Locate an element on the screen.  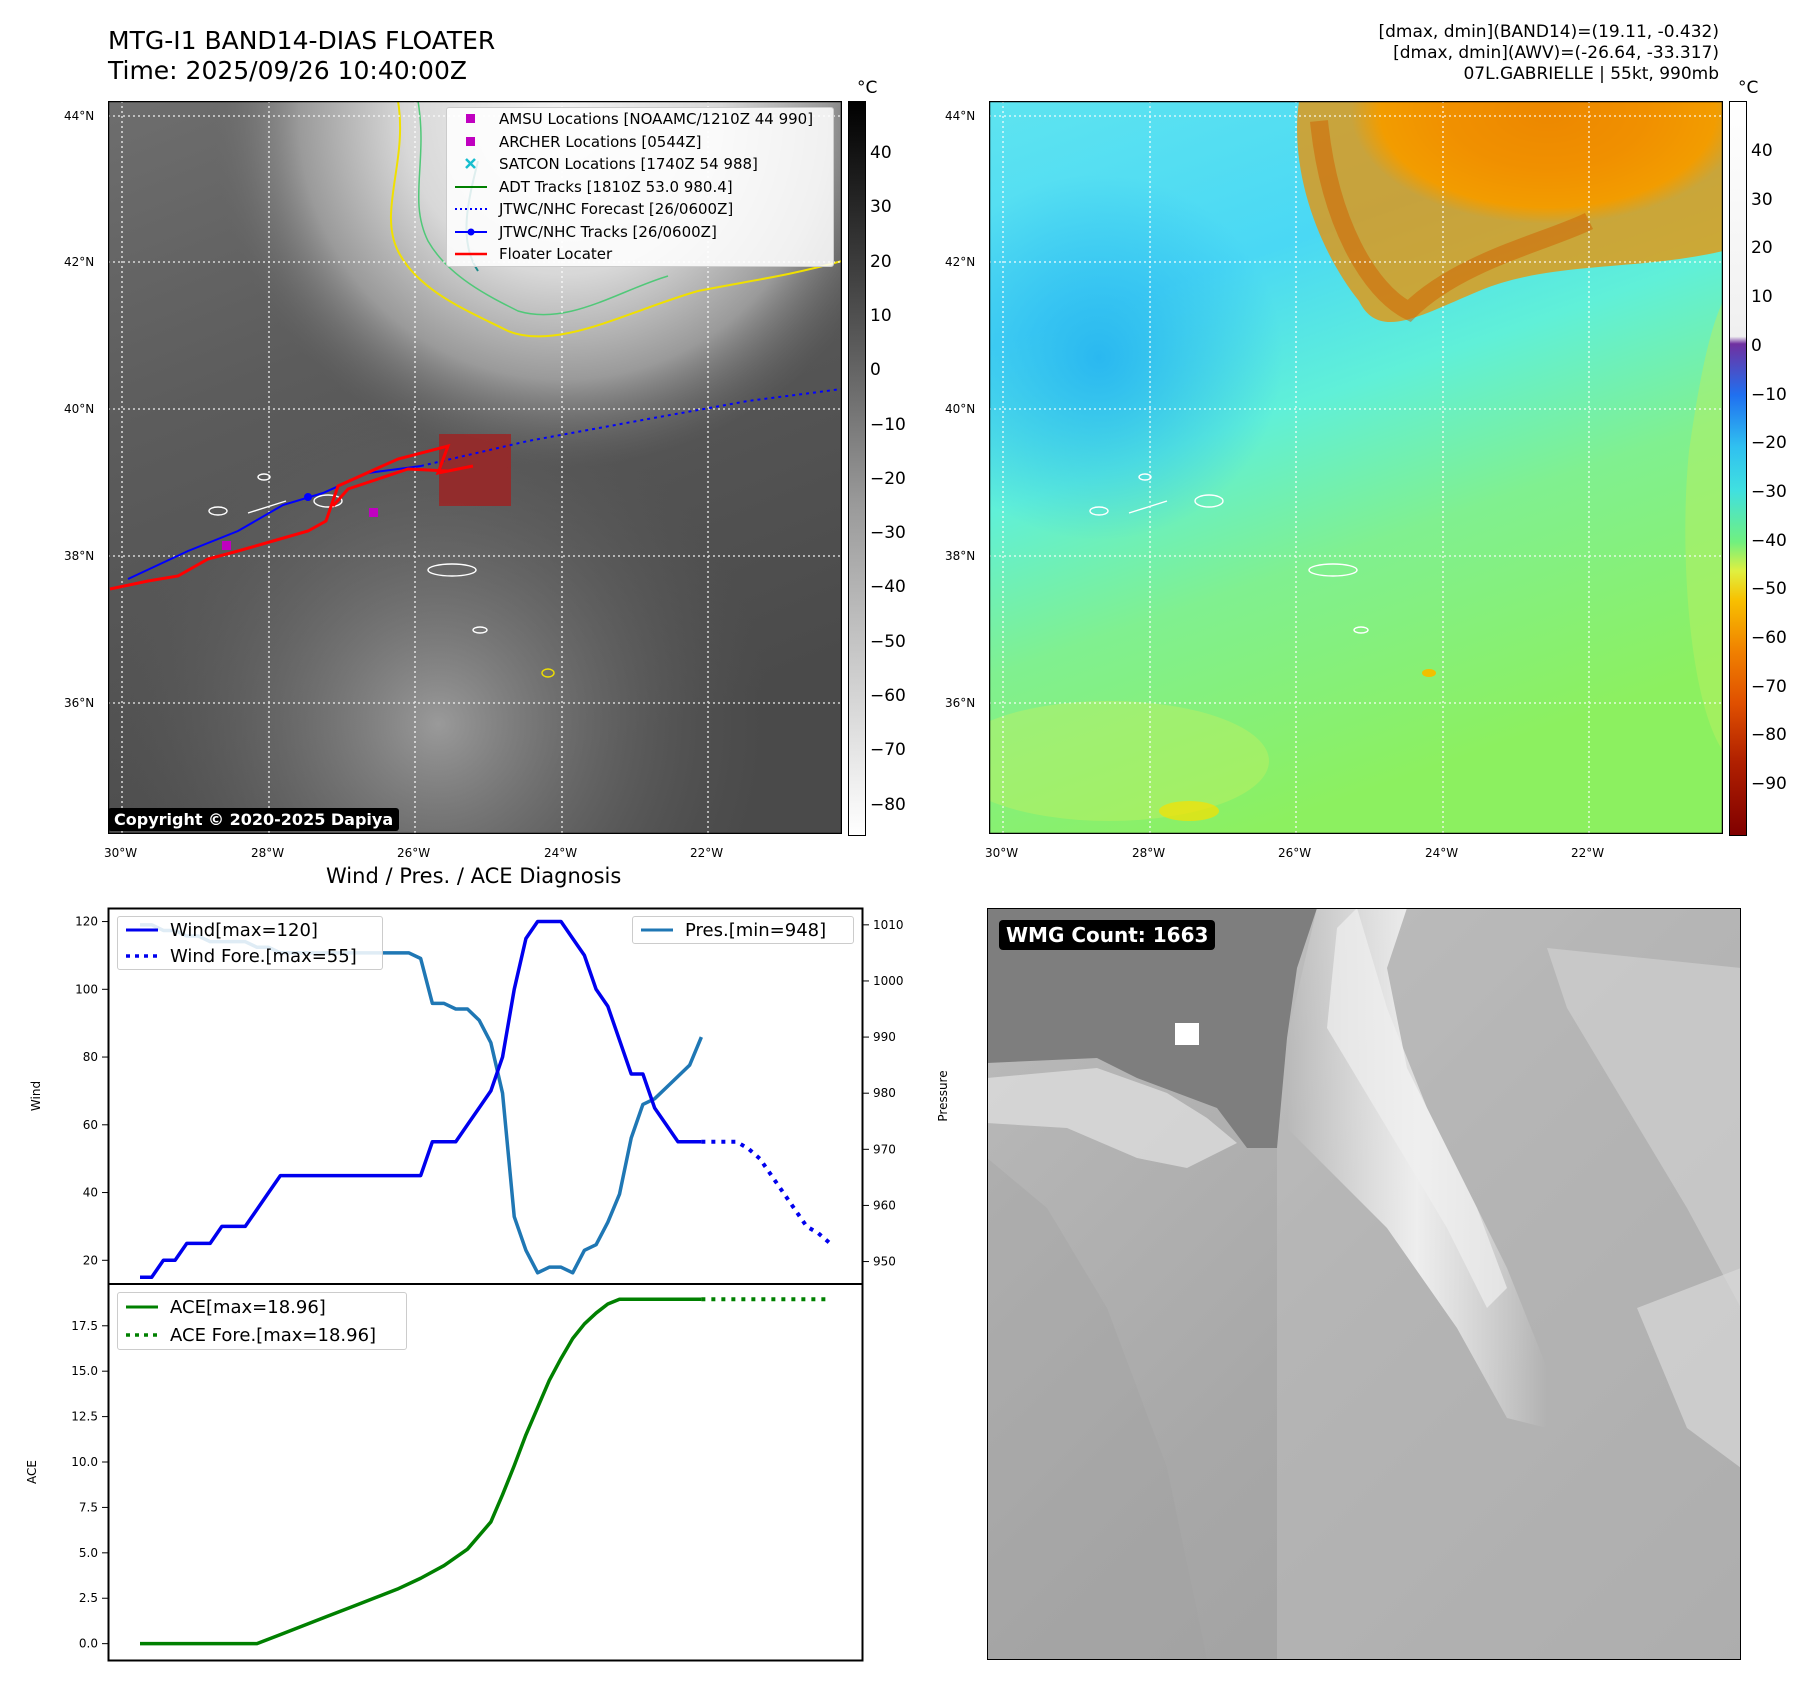
copyright-badge: Copyright © 2020-2025 Dapiya is located at coordinates (254, 819).